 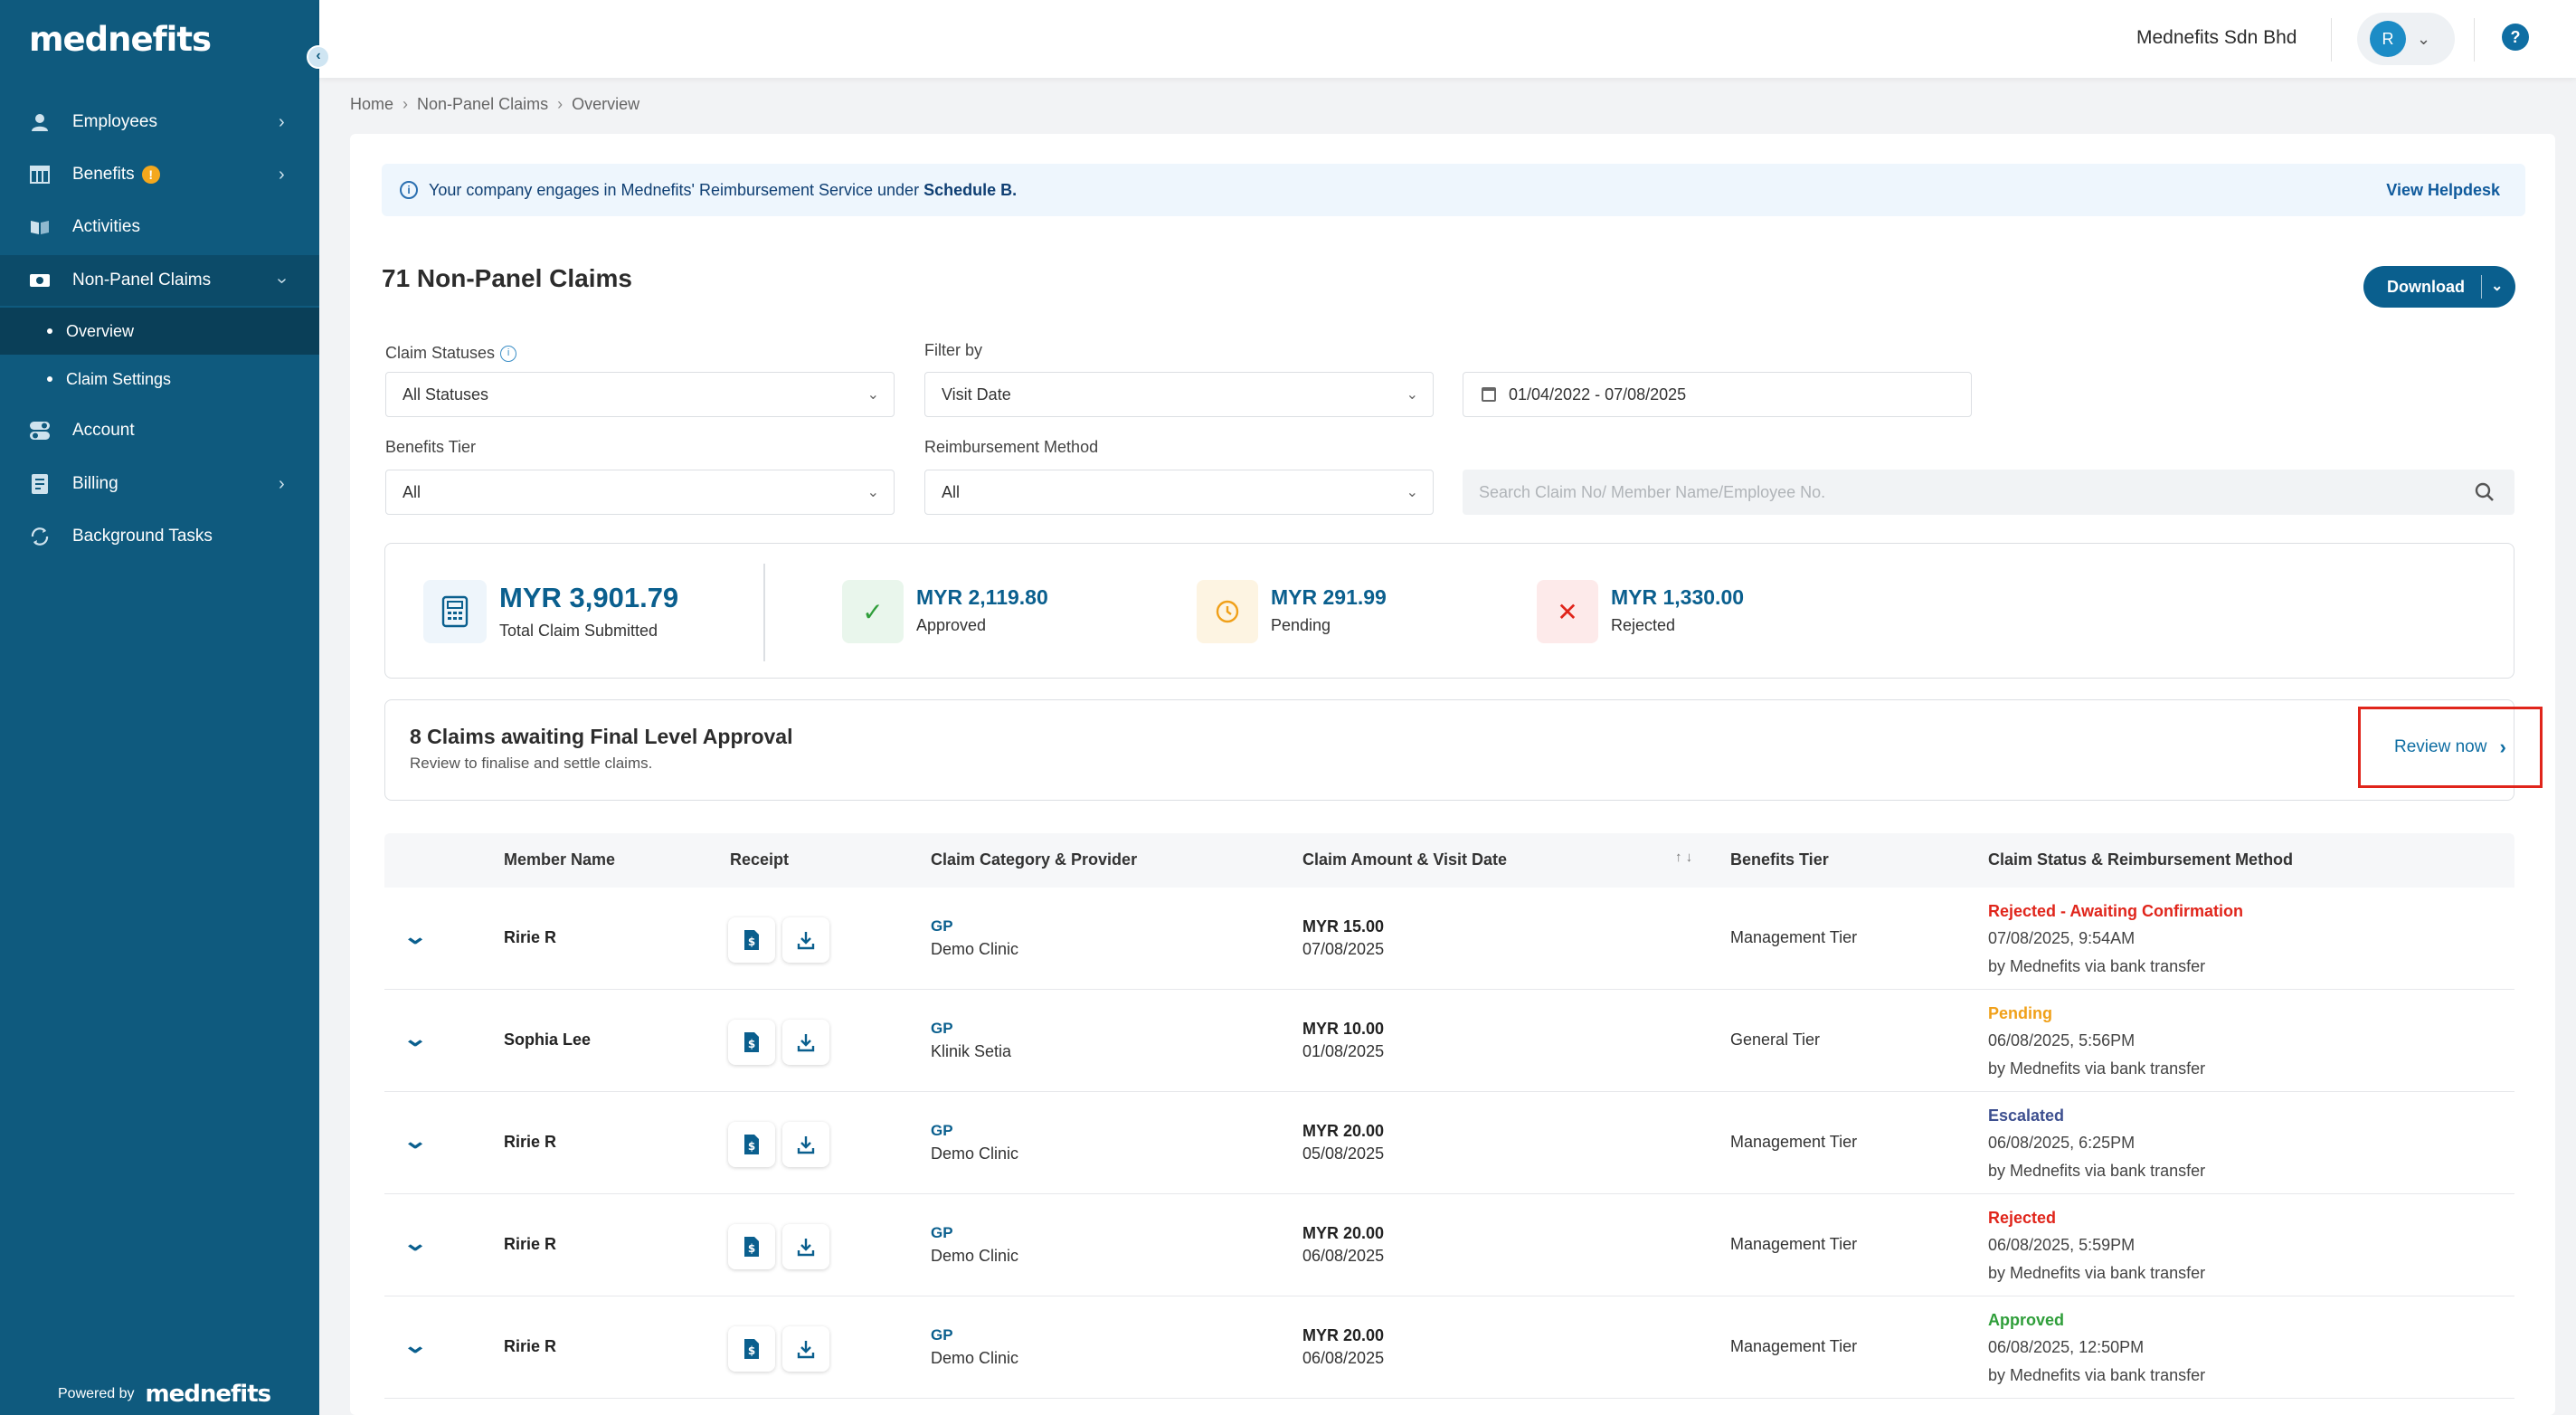 What do you see at coordinates (1179, 394) in the screenshot?
I see `filter-by-select: Visit Date ⌄` at bounding box center [1179, 394].